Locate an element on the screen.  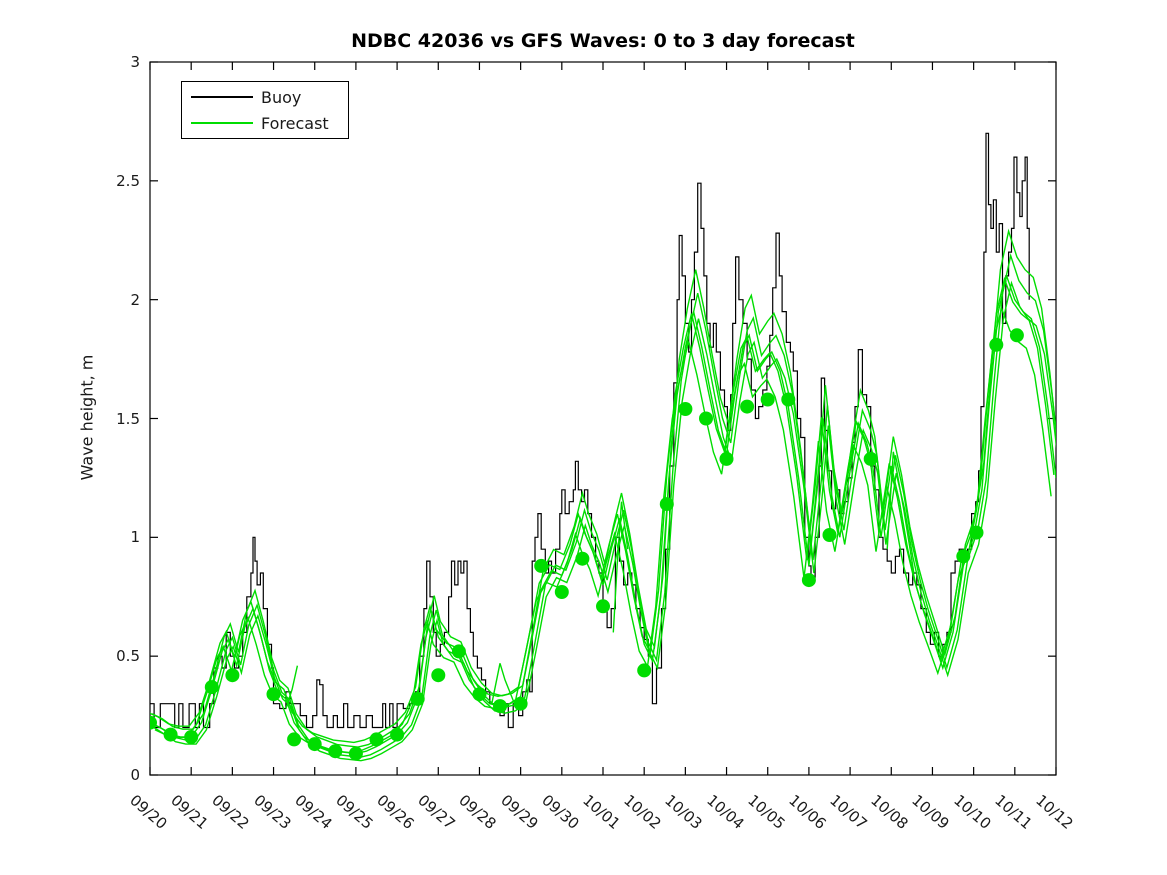
y-tick-label: 2 is located at coordinates (135, 299).